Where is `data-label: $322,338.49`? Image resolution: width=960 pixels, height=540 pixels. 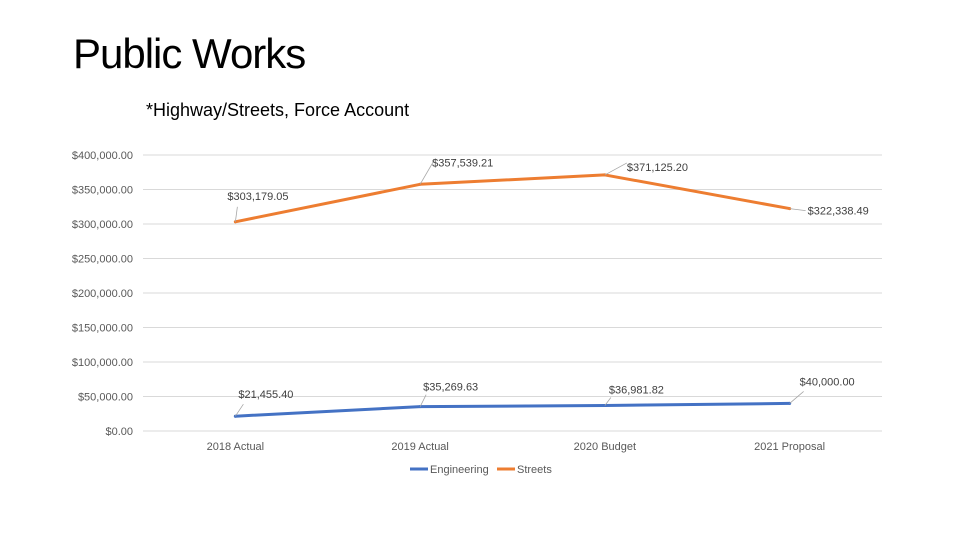
data-label: $322,338.49 is located at coordinates (838, 212).